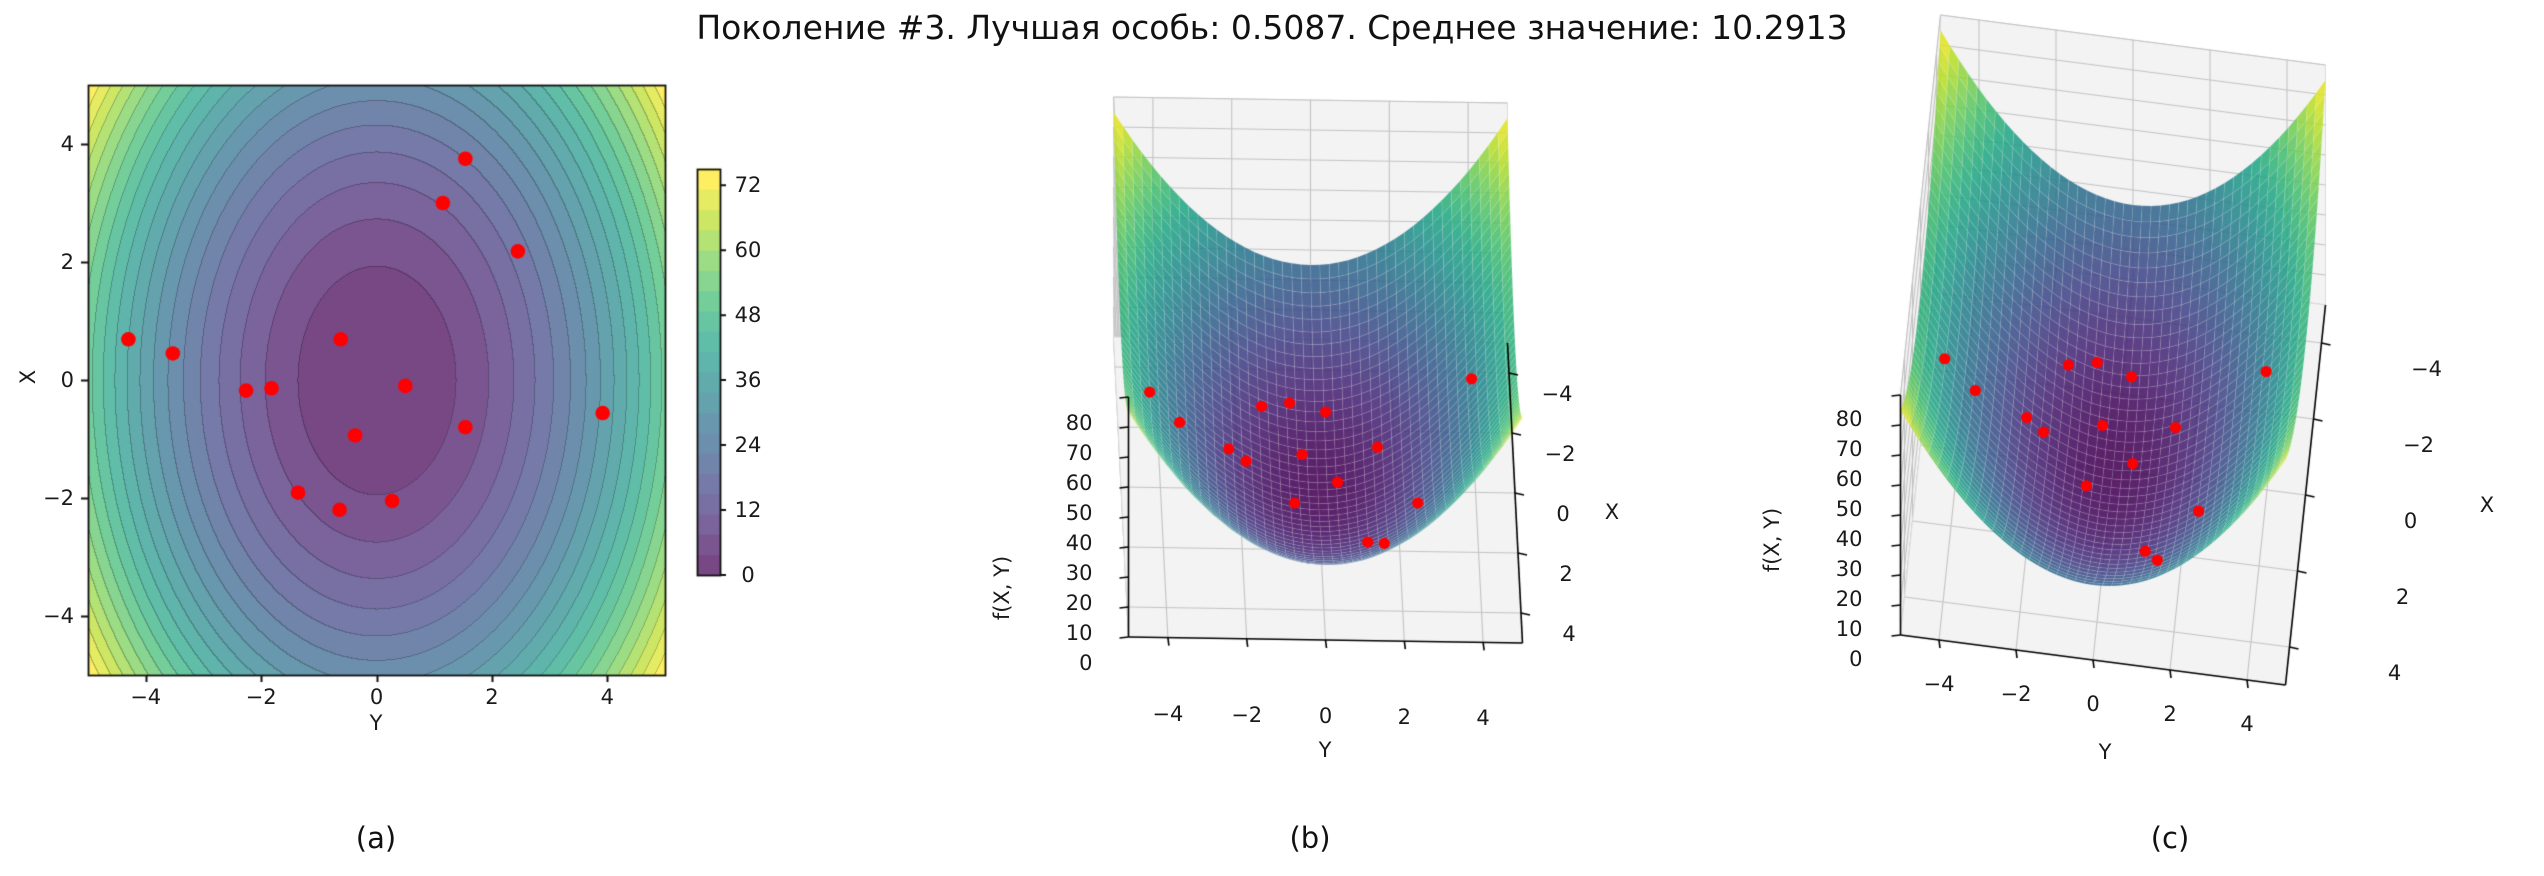 This screenshot has width=2544, height=876. I want to click on colorbar-tick-label: 24, so click(748, 445).